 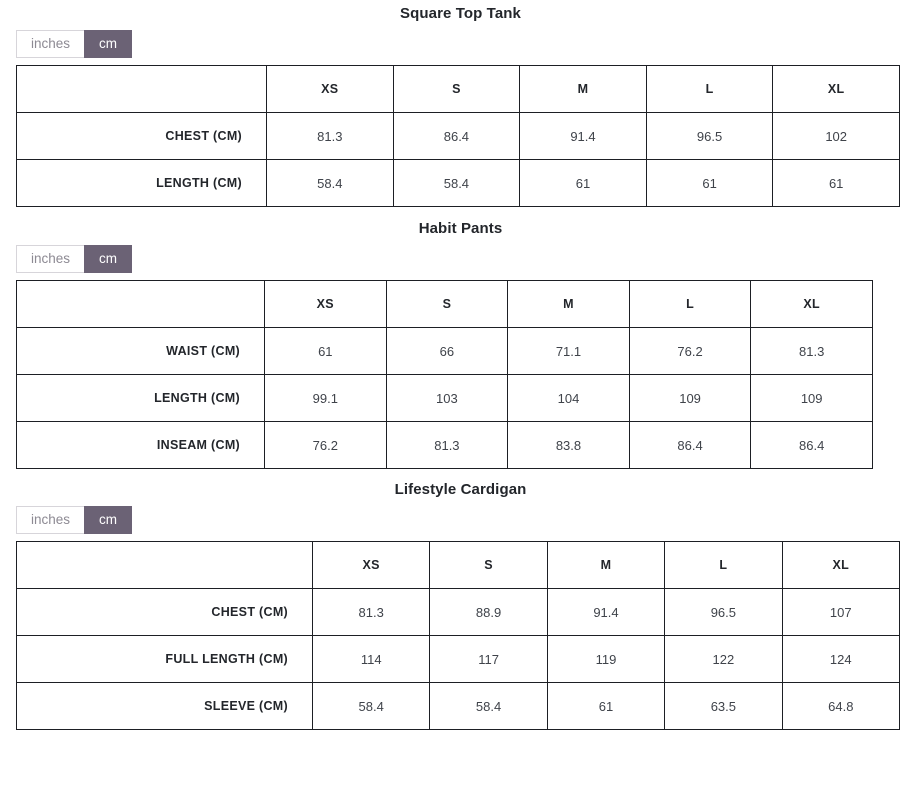 I want to click on table-row: LENGTH (CM) 99.1 103 104 109 109, so click(x=444, y=398).